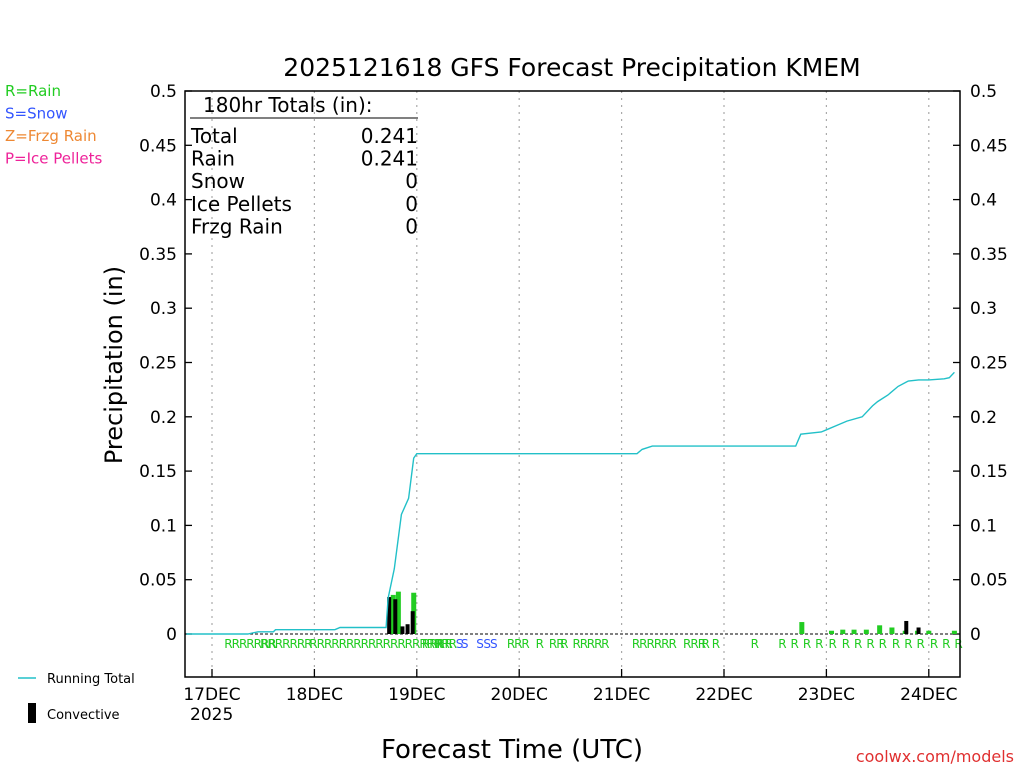 This screenshot has width=1024, height=768. What do you see at coordinates (980, 363) in the screenshot?
I see `right-y-ticks: 0 0.05 0.1 0.15 0.2 0.25 0.3 0.35 0.4 0.45 0.5` at bounding box center [980, 363].